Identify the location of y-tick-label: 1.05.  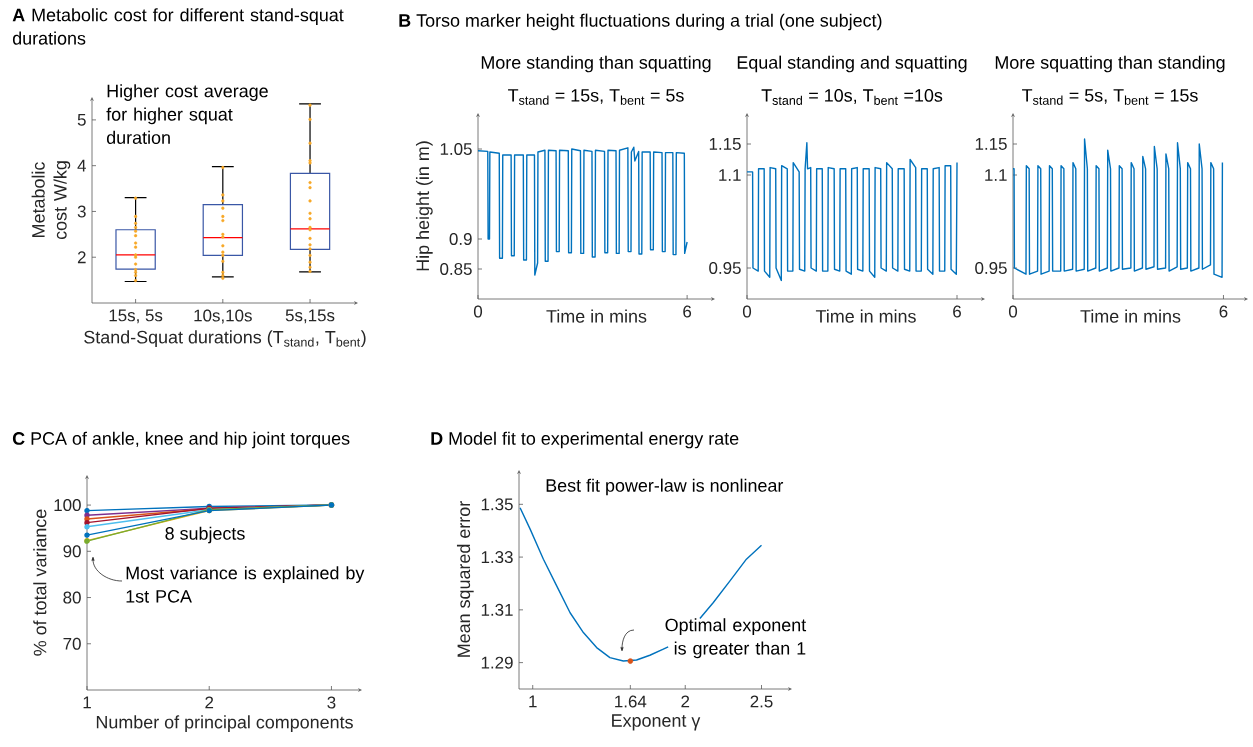
(456, 149).